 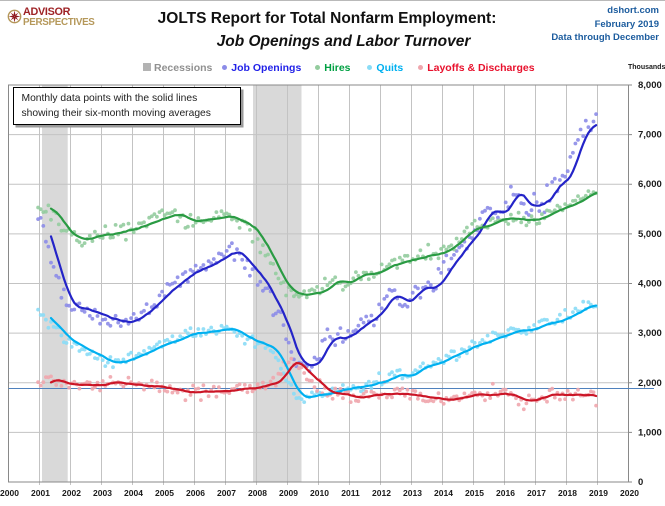 I want to click on svg-text: 2007, so click(x=226, y=493).